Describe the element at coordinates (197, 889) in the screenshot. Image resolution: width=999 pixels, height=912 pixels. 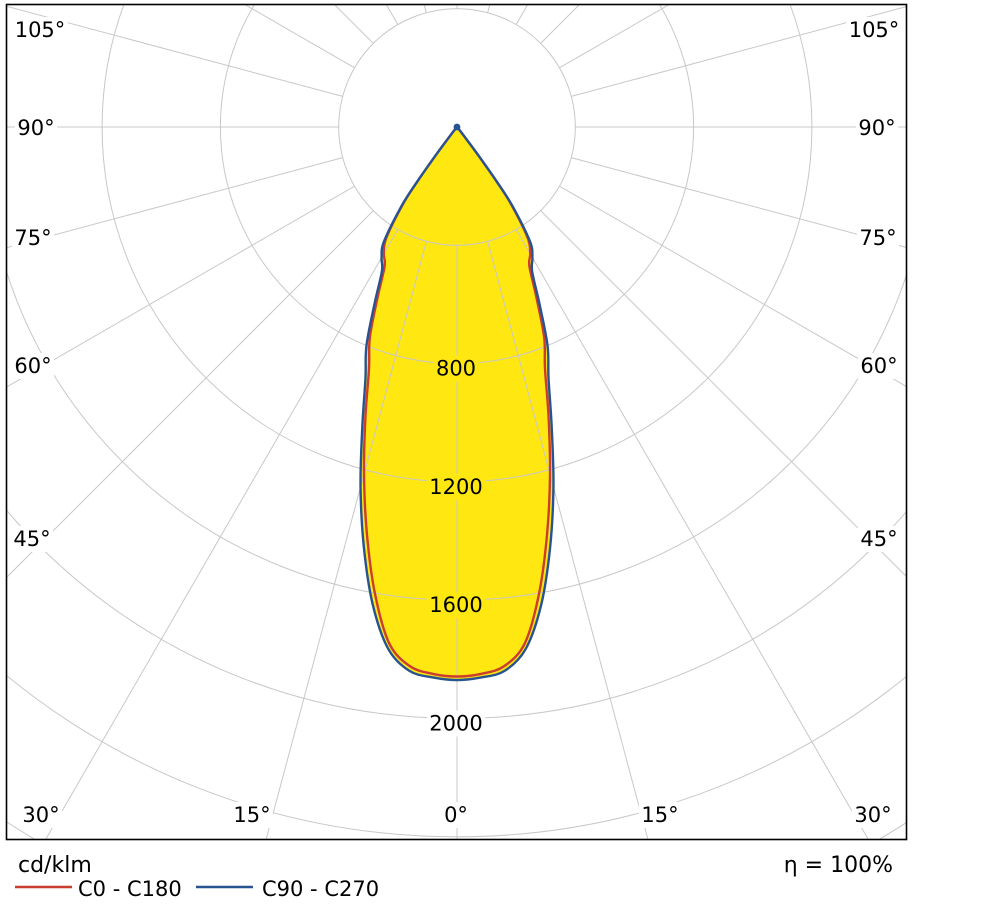
I see `legend: C0 - C180 C90 - C270` at that location.